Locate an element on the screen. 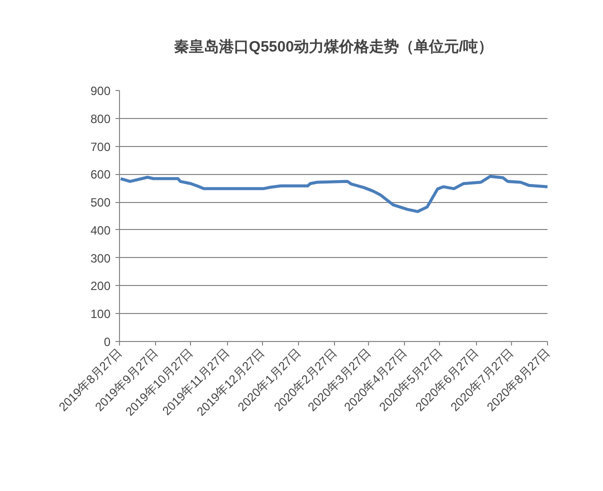  y-tick-label: 100 is located at coordinates (100, 314).